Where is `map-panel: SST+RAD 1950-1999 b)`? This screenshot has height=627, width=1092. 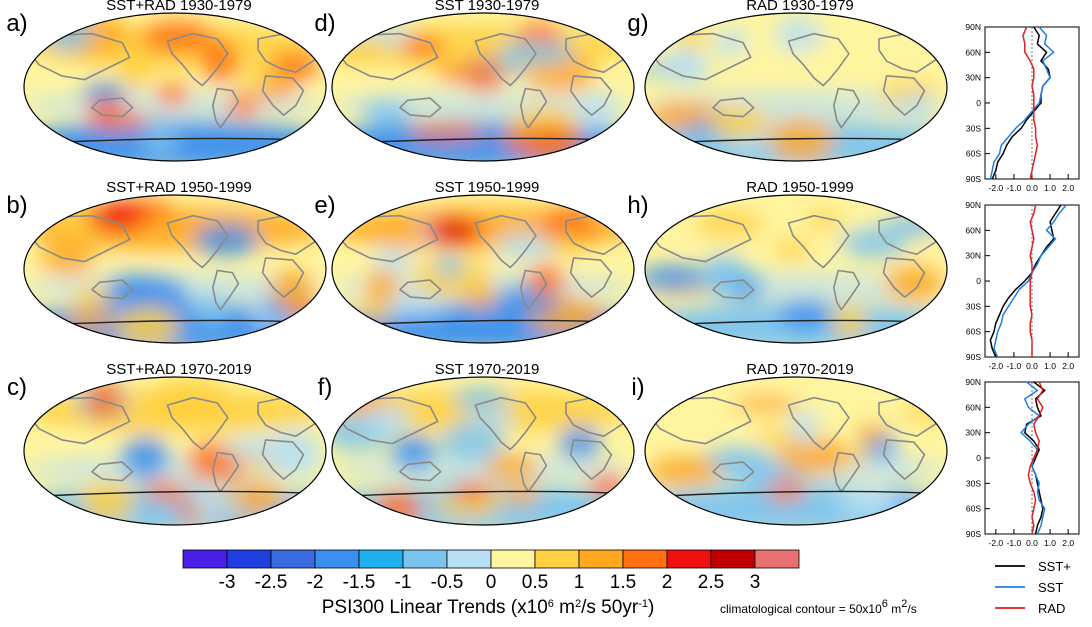
map-panel: SST+RAD 1950-1999 b) is located at coordinates (166, 261).